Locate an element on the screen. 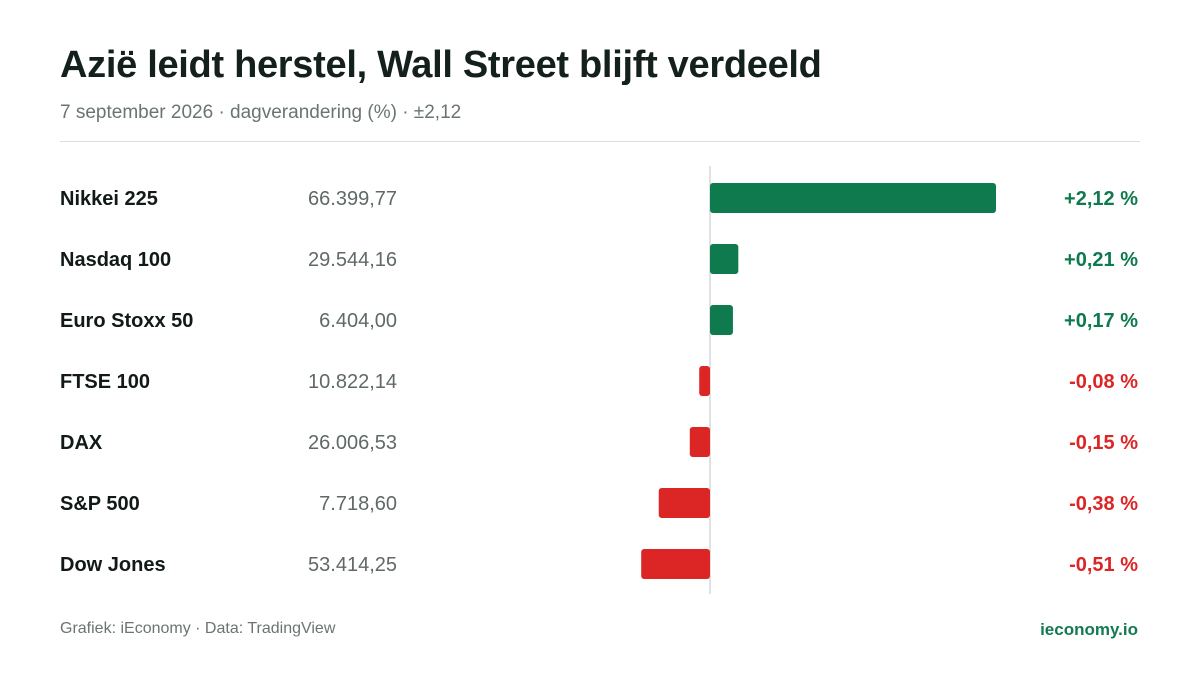 The image size is (1200, 675). category-label: Euro Stoxx 50 is located at coordinates (126, 321).